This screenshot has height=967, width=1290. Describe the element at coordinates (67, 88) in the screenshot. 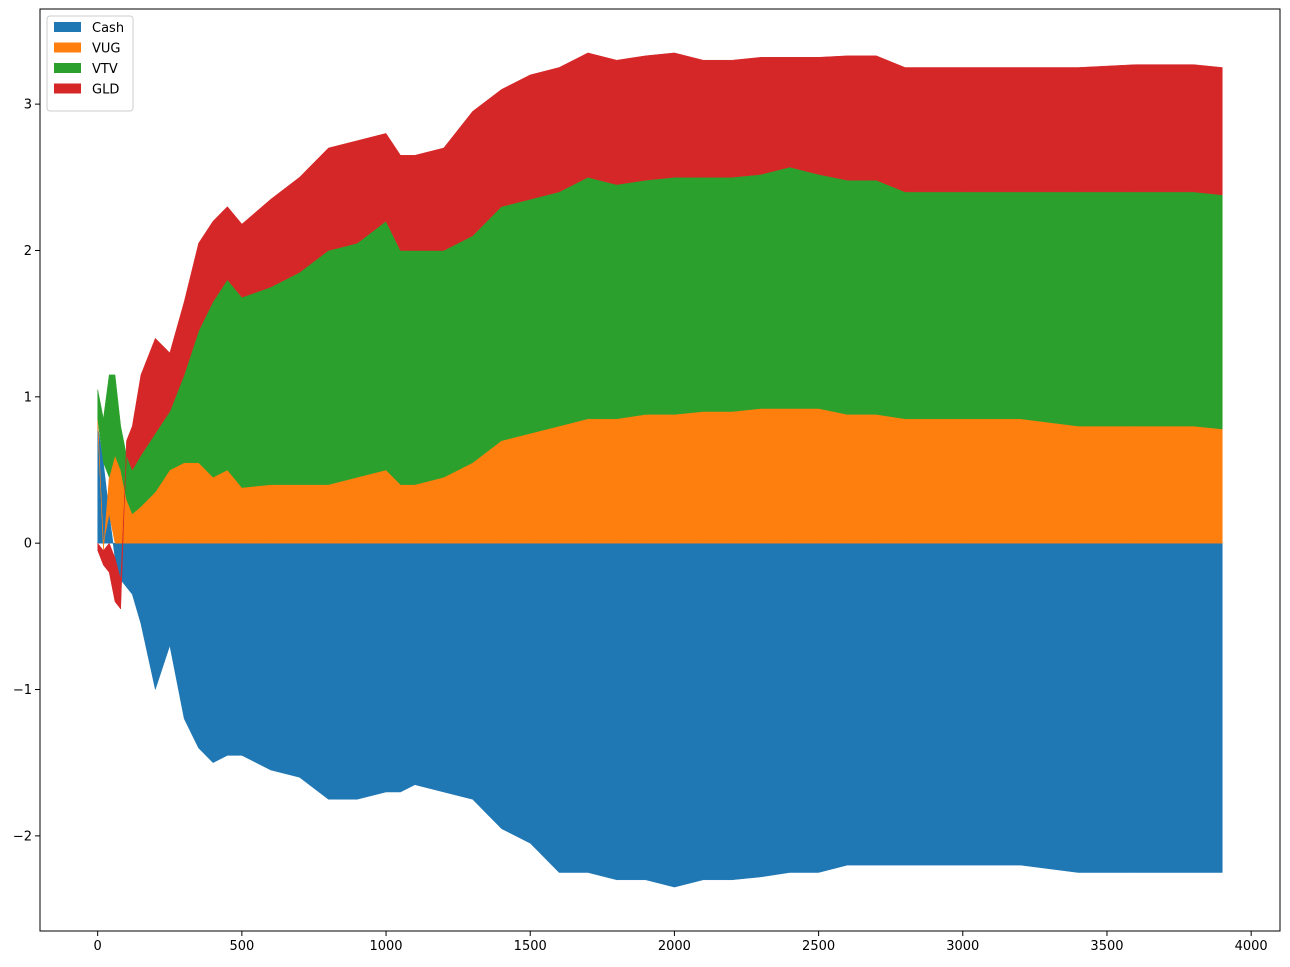

I see `legend-swatch-gld` at that location.